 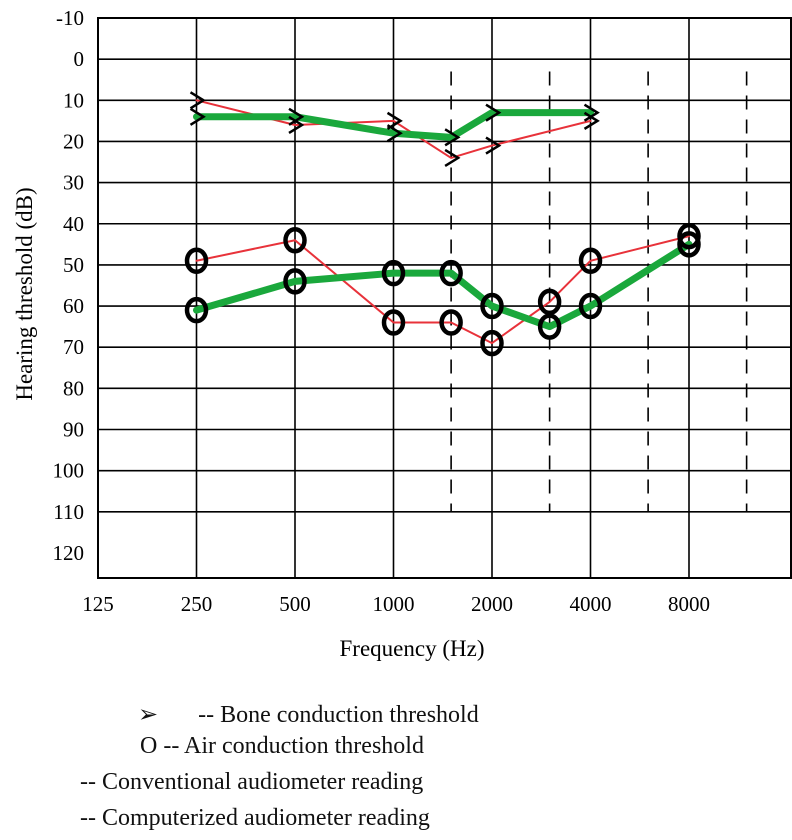 I want to click on y-tick-label: 50, so click(x=73, y=265).